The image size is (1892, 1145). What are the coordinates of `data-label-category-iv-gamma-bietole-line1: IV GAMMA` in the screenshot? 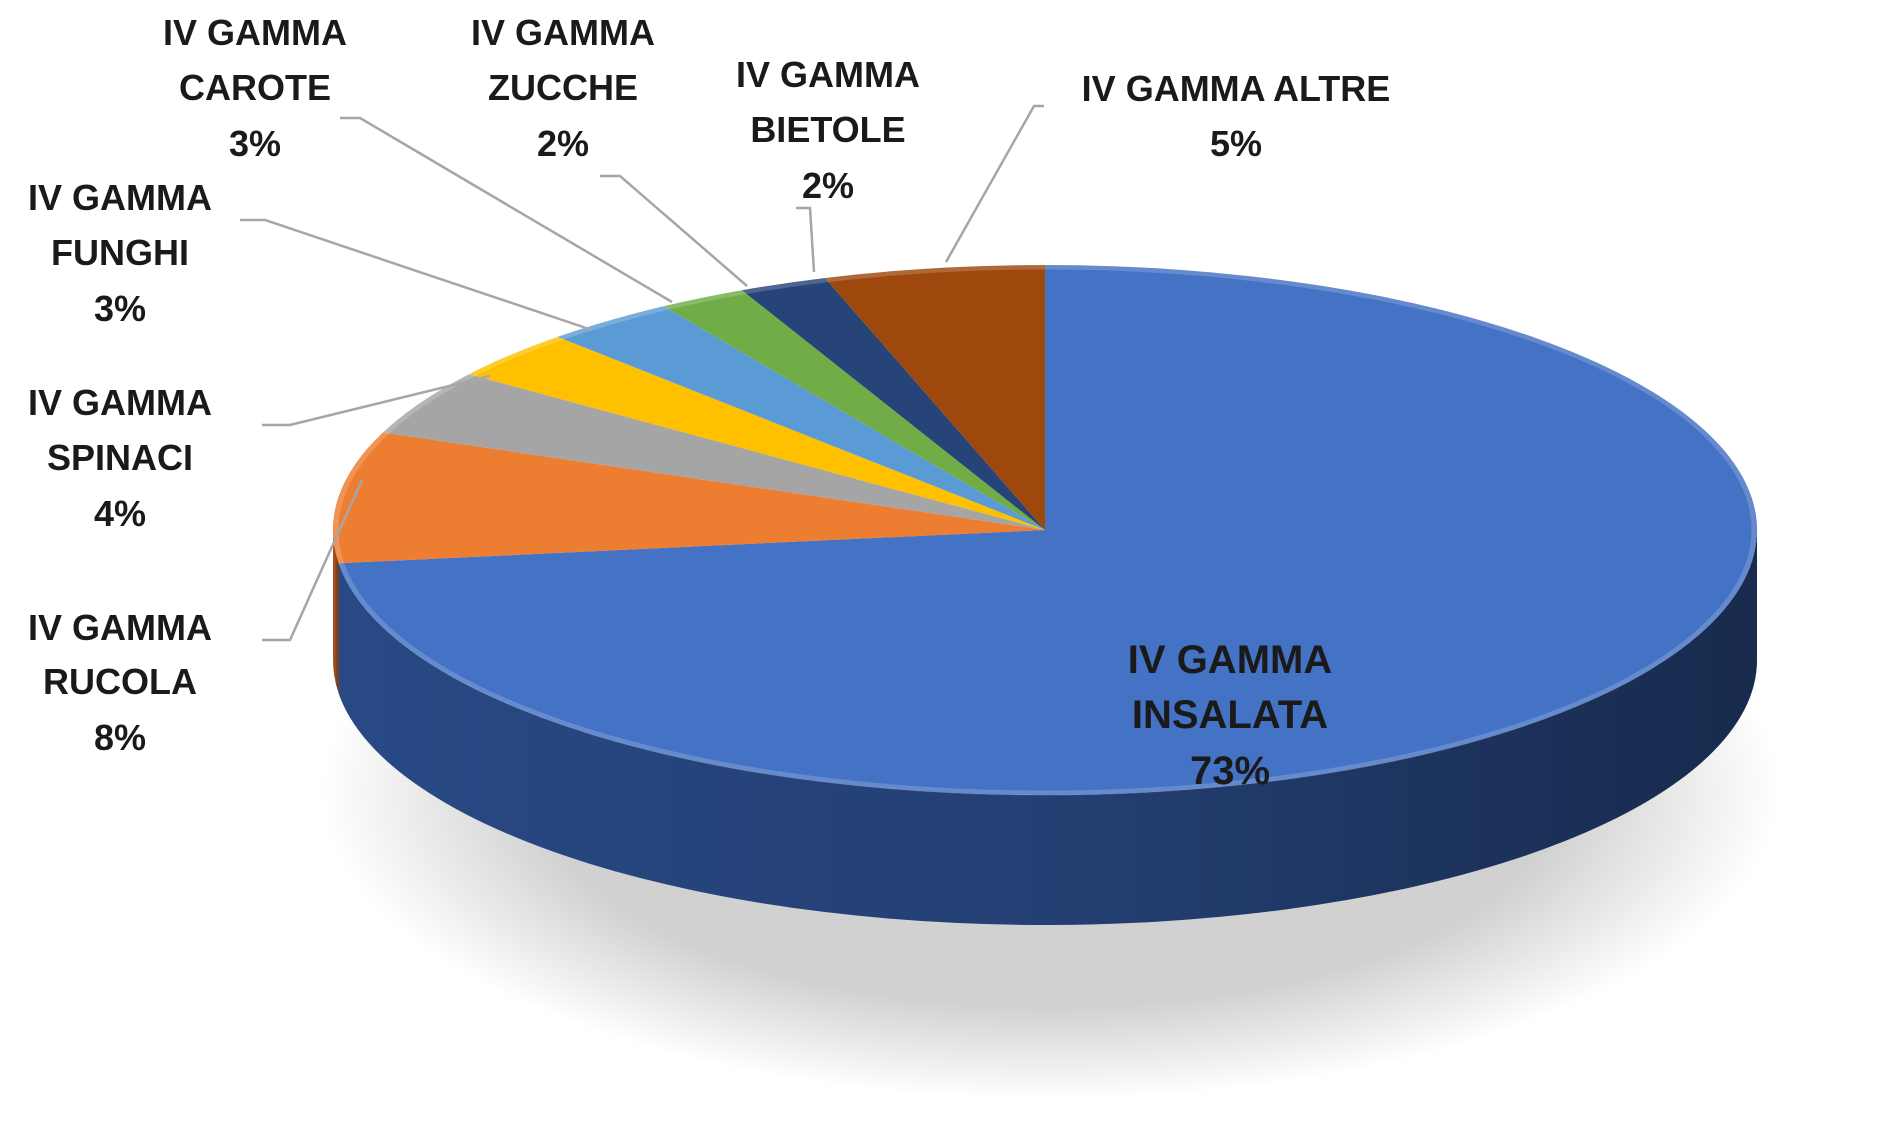 It's located at (828, 74).